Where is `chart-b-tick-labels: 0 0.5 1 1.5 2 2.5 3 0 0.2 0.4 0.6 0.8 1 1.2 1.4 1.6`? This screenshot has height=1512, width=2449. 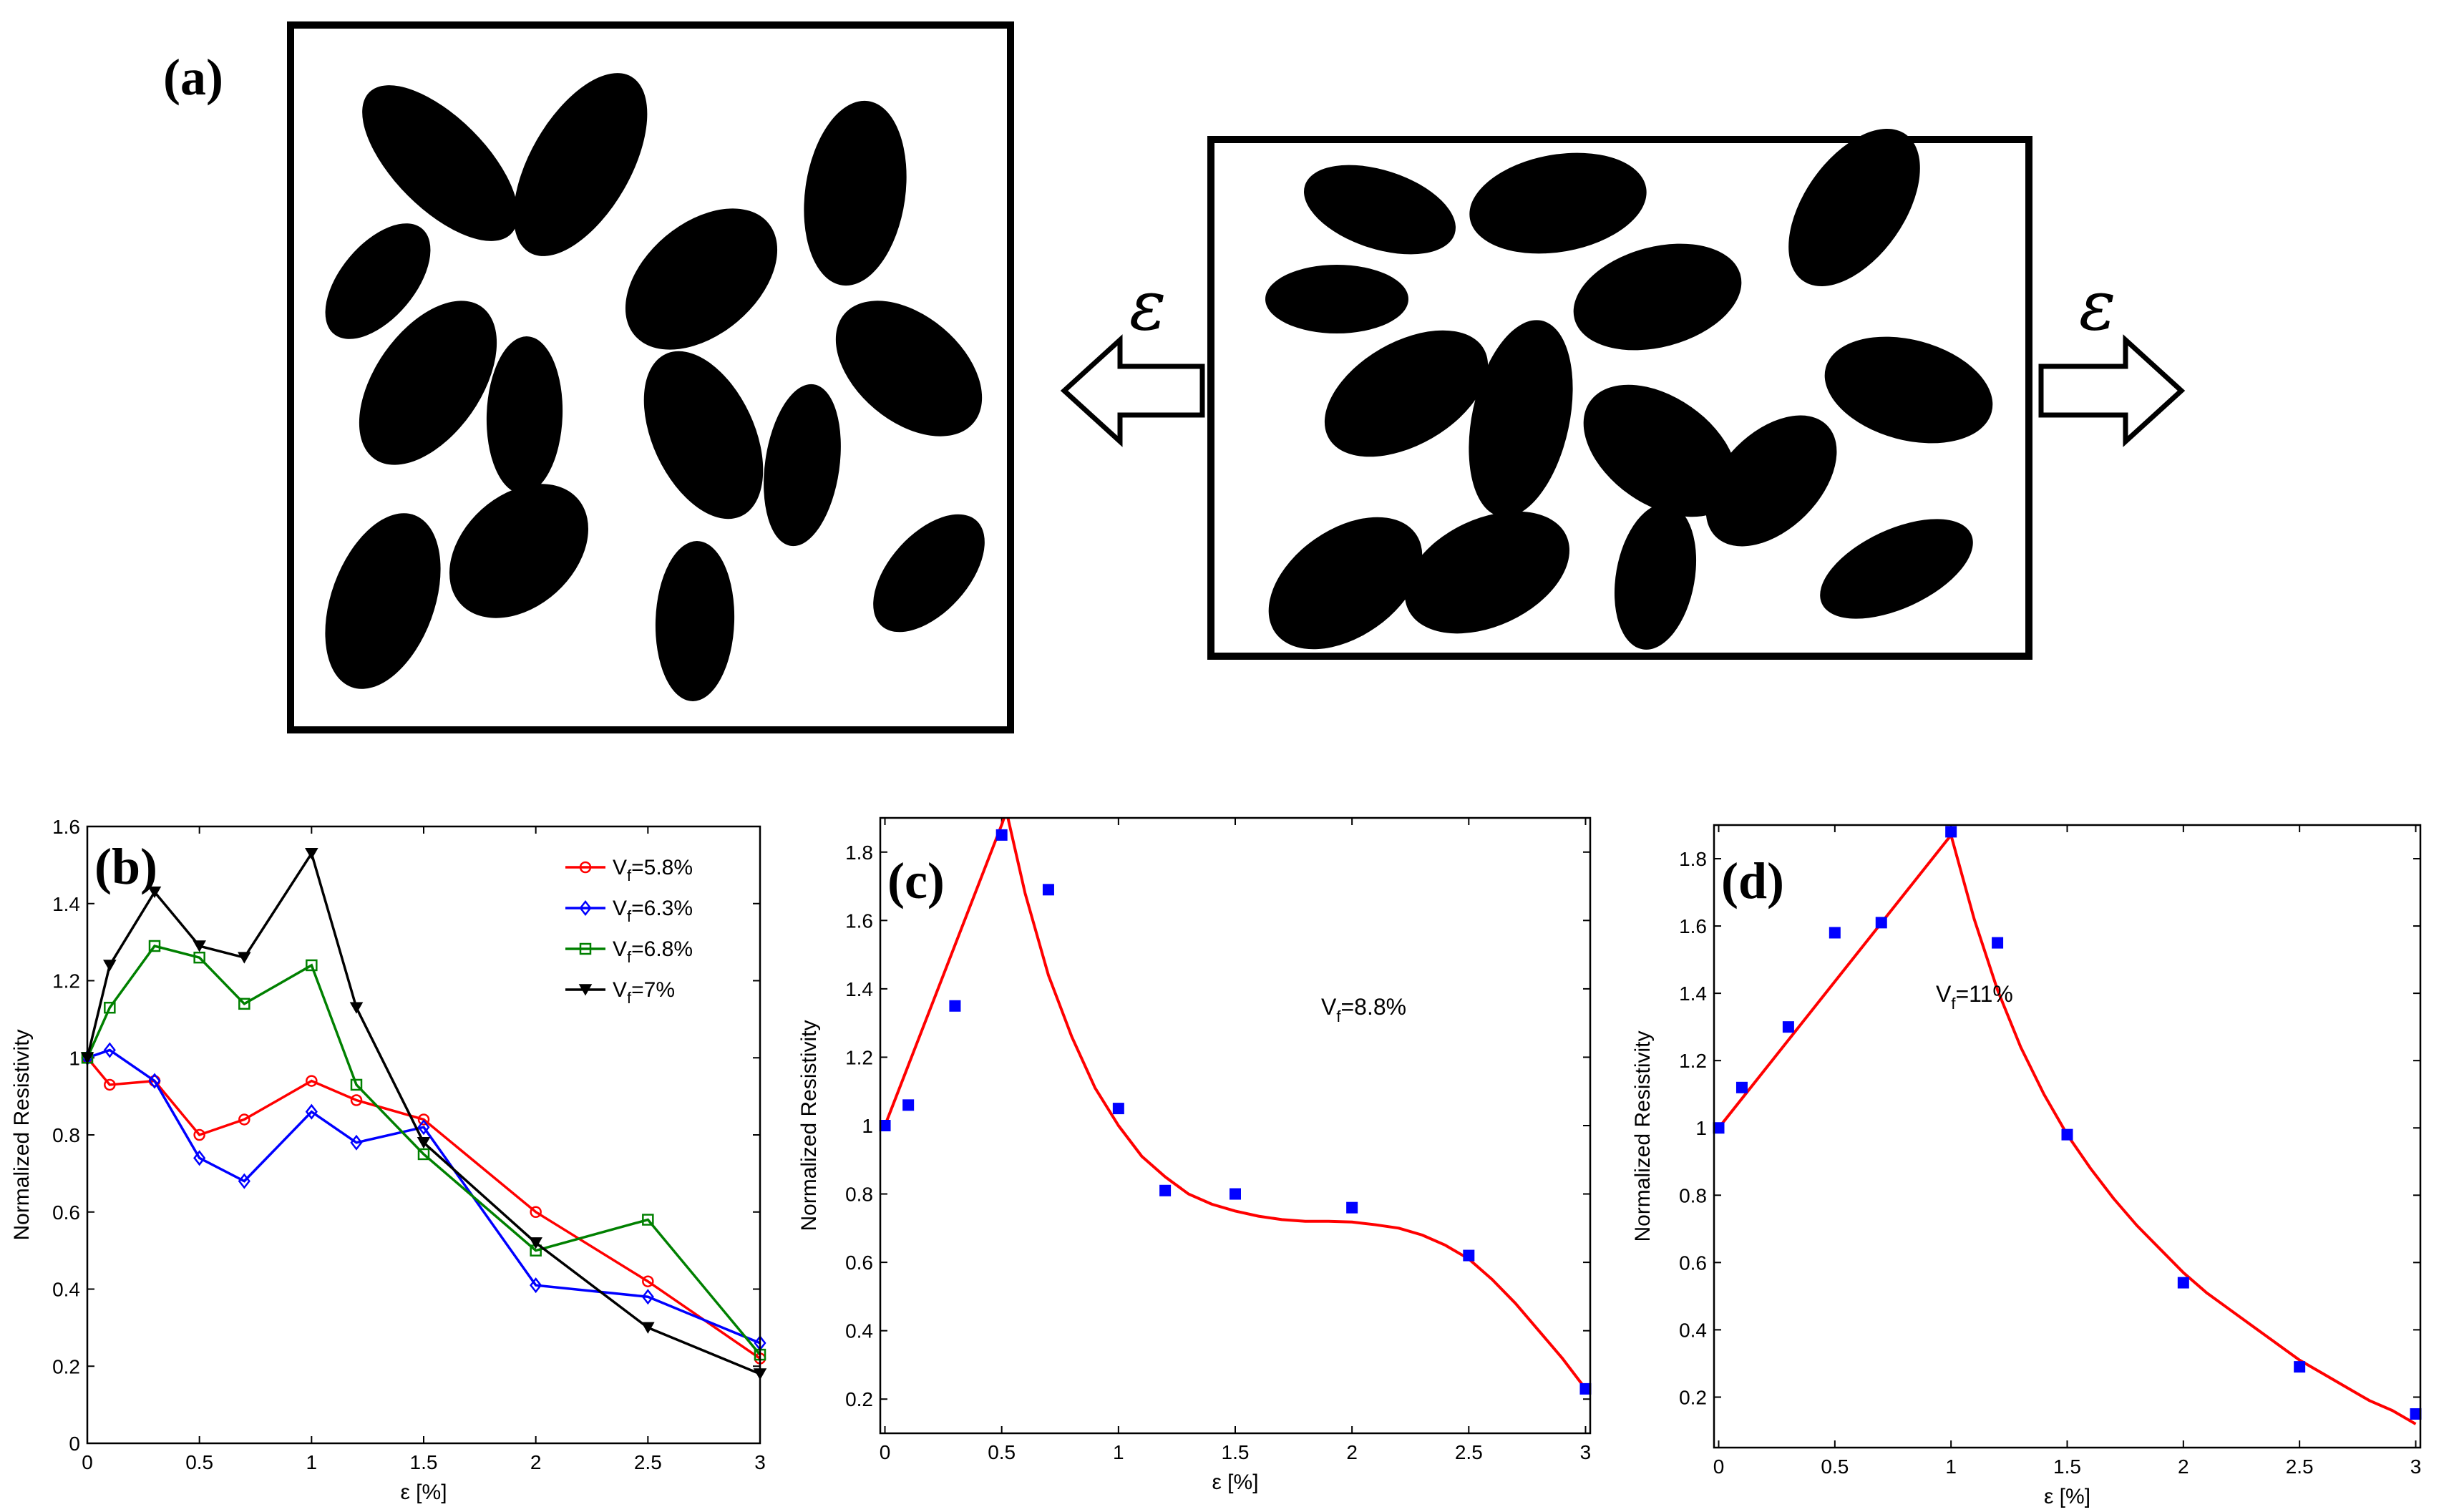 chart-b-tick-labels: 0 0.5 1 1.5 2 2.5 3 0 0.2 0.4 0.6 0.8 1 1.2 1.4 1.6 is located at coordinates (409, 1144).